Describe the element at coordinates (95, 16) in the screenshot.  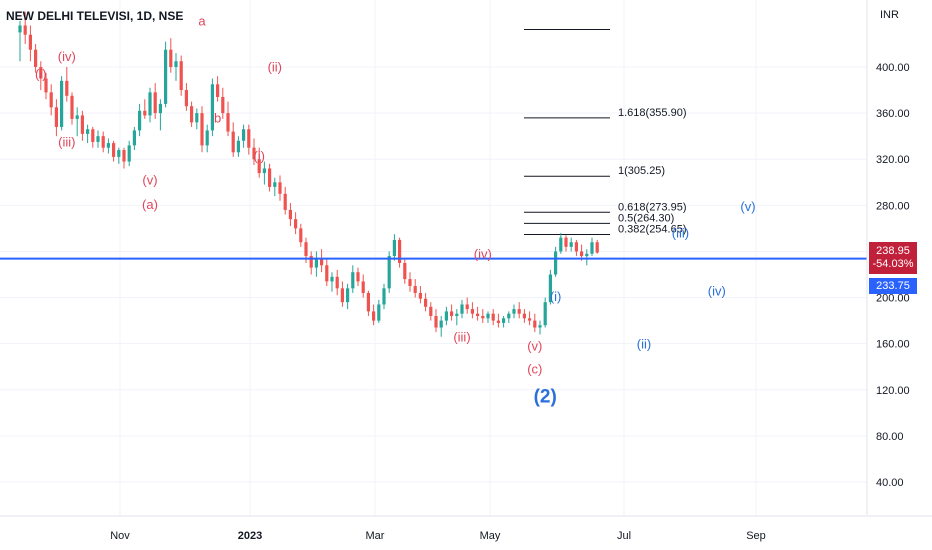
I see `symbol-title: NEW DELHI TELEVISI, 1D, NSE` at that location.